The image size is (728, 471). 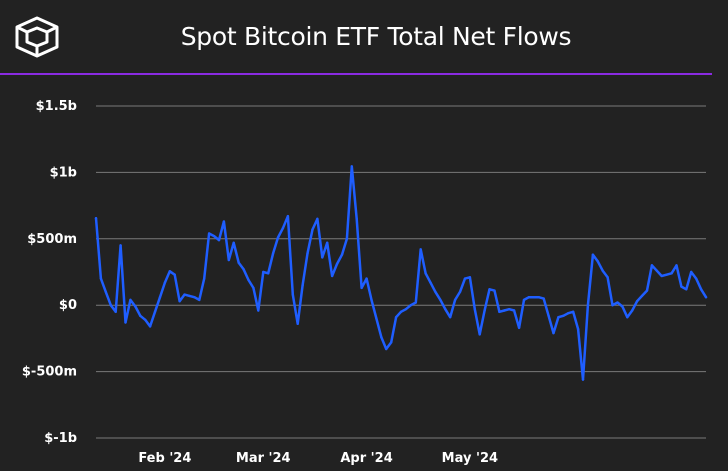 What do you see at coordinates (68, 305) in the screenshot?
I see `y-tick-label: $0` at bounding box center [68, 305].